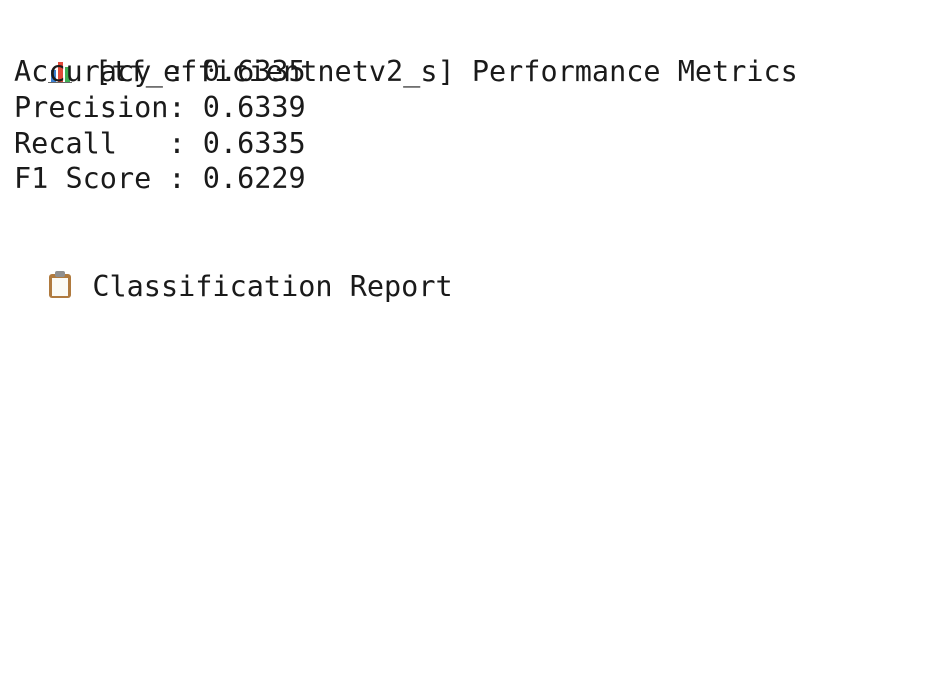 The image size is (940, 674). I want to click on metric-f1: F1 Score : 0.6229, so click(160, 179).